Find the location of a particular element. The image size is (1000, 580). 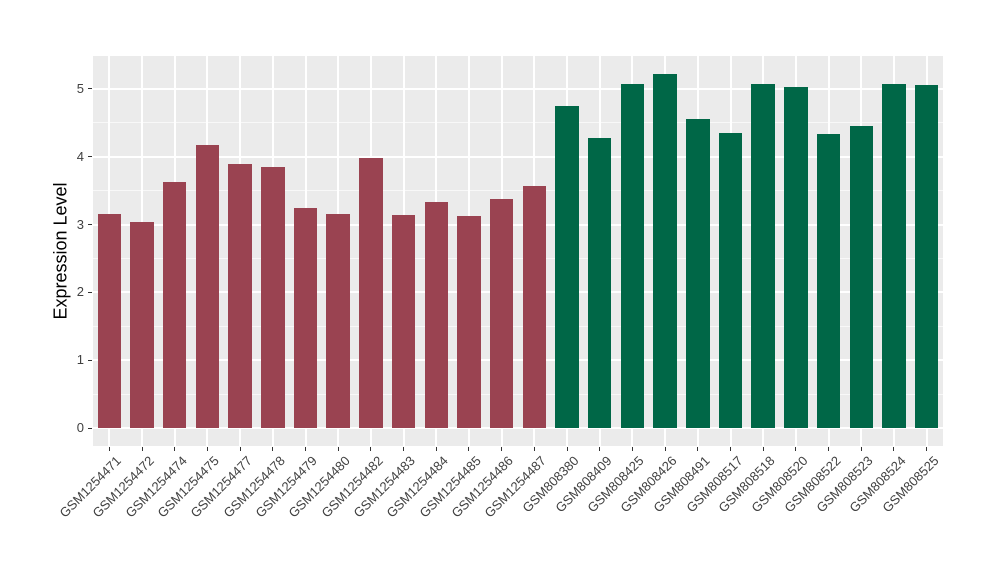

y-tick-label: 2 is located at coordinates (80, 292).